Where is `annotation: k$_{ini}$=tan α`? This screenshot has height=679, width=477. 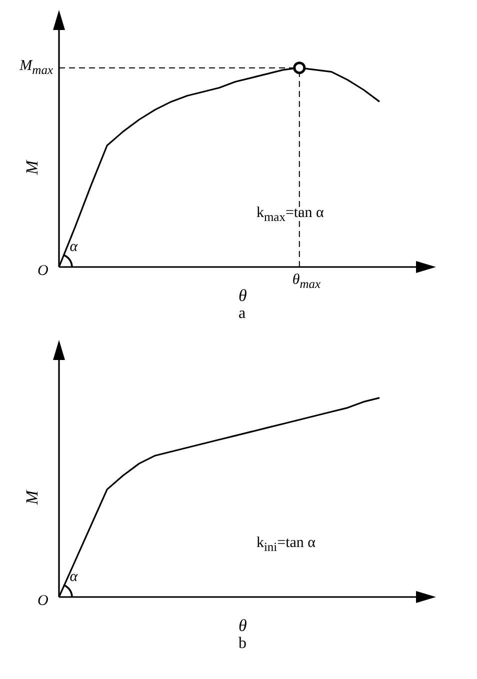 annotation: k$_{ini}$=tan α is located at coordinates (286, 544).